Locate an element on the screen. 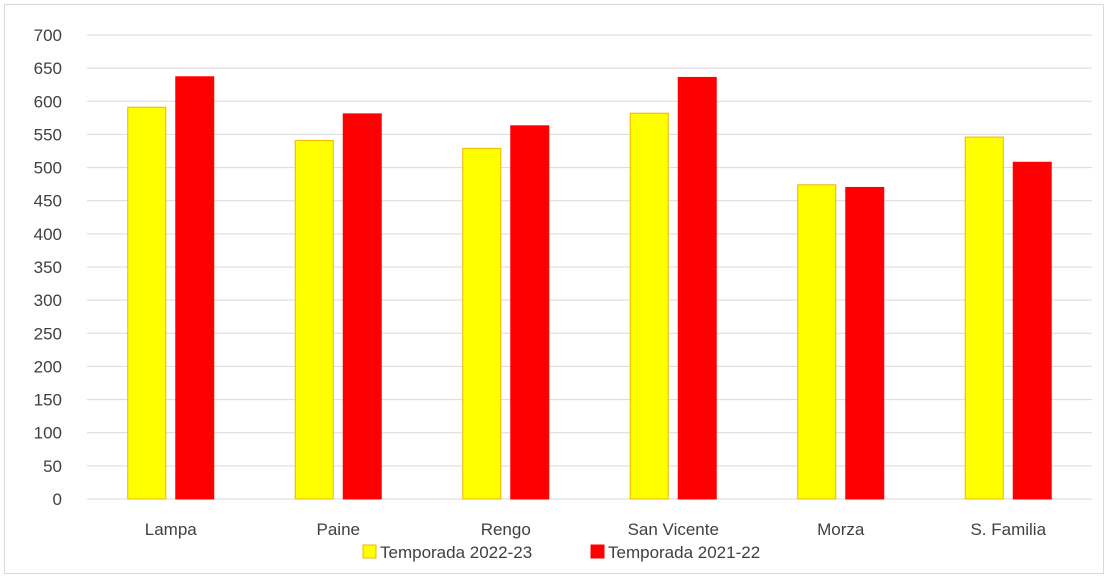 This screenshot has width=1110, height=580. y-tick-label: 400 is located at coordinates (48, 234).